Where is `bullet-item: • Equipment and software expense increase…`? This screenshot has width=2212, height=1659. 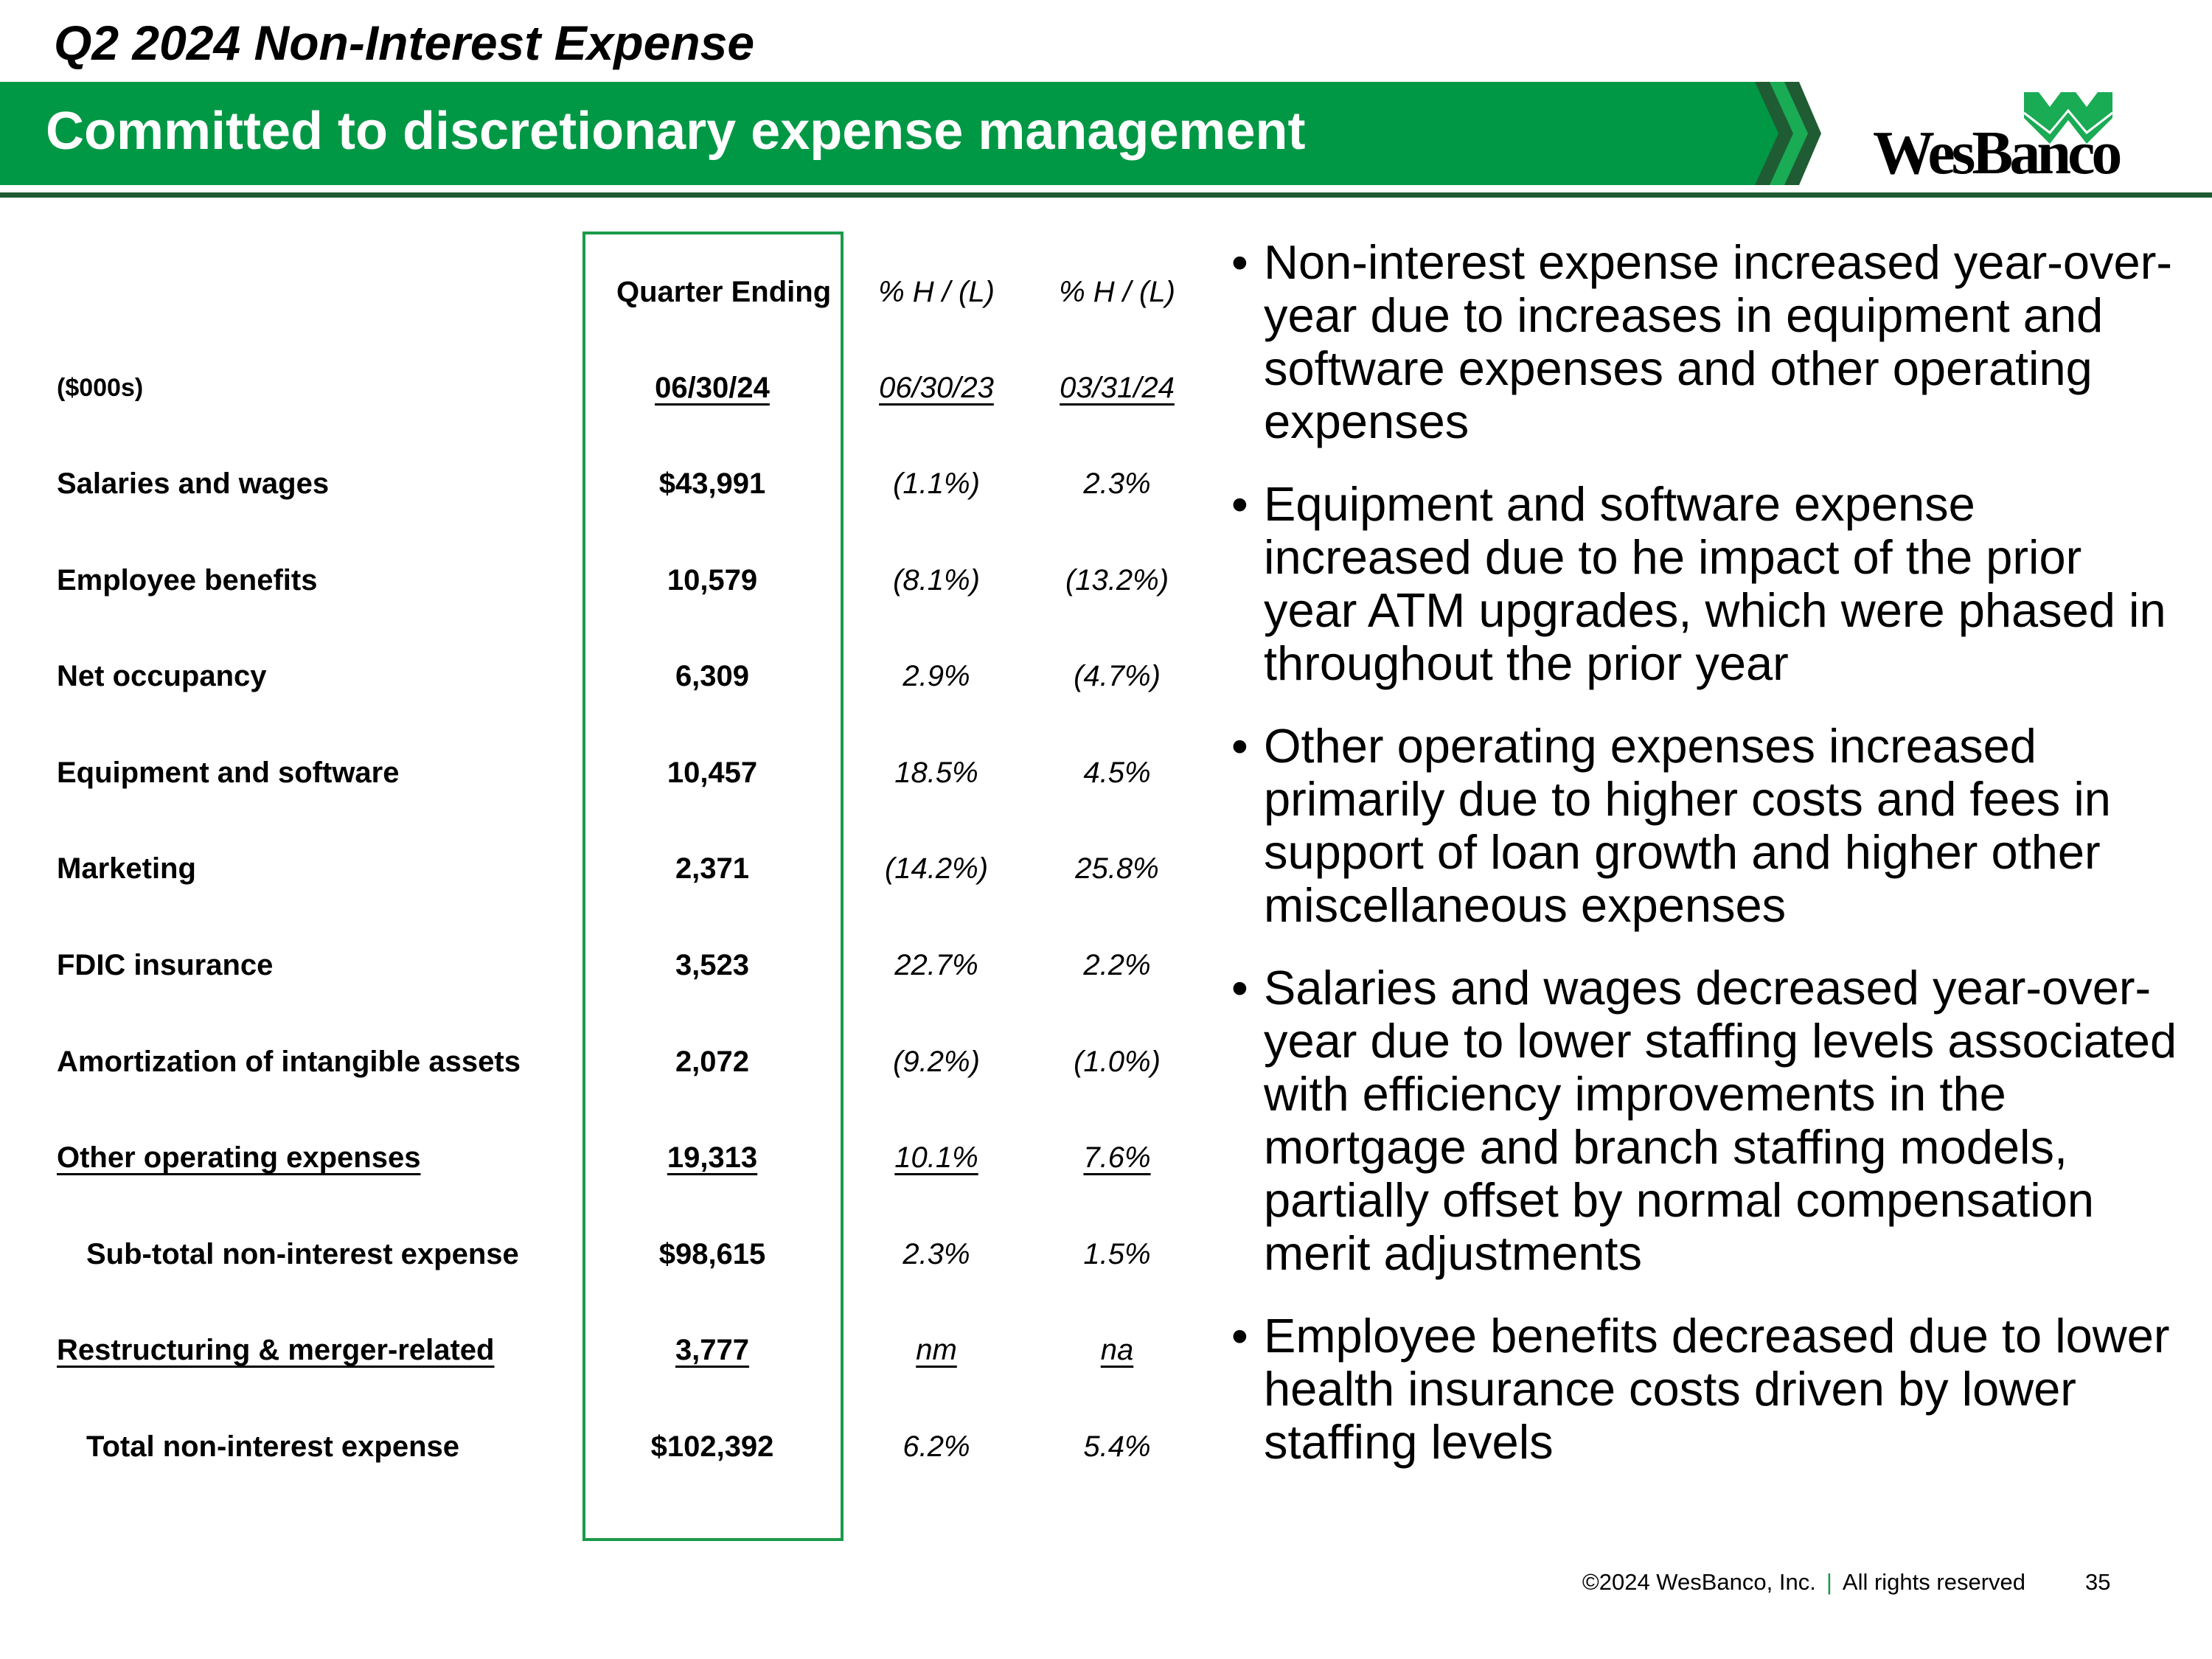 bullet-item: • Equipment and software expense increase… is located at coordinates (1707, 584).